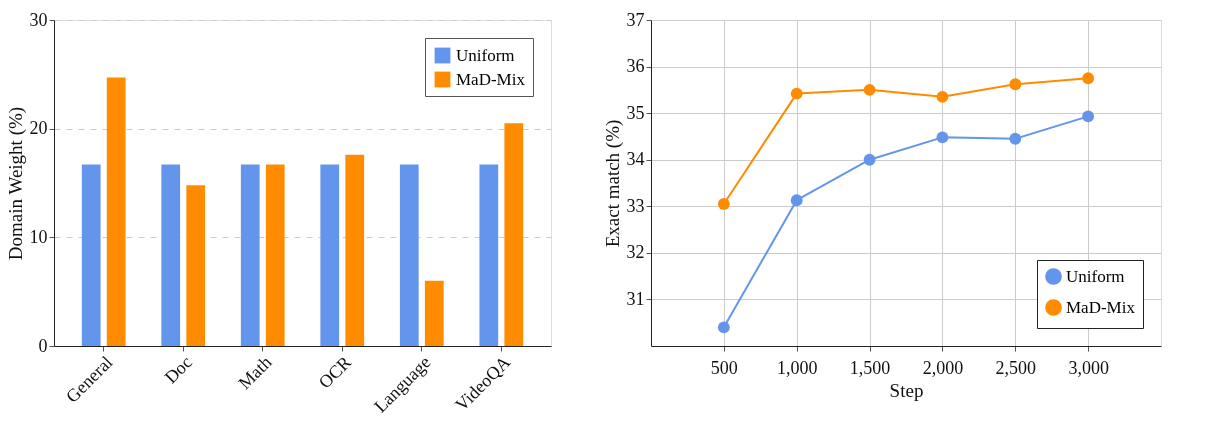 The width and height of the screenshot is (1228, 423). What do you see at coordinates (906, 390) in the screenshot?
I see `x-axis-title: Step` at bounding box center [906, 390].